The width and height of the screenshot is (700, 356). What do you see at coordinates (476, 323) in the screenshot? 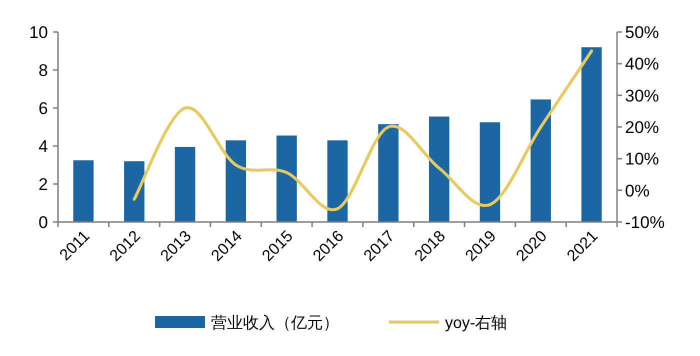
I see `legend-label: yoy-右轴` at bounding box center [476, 323].